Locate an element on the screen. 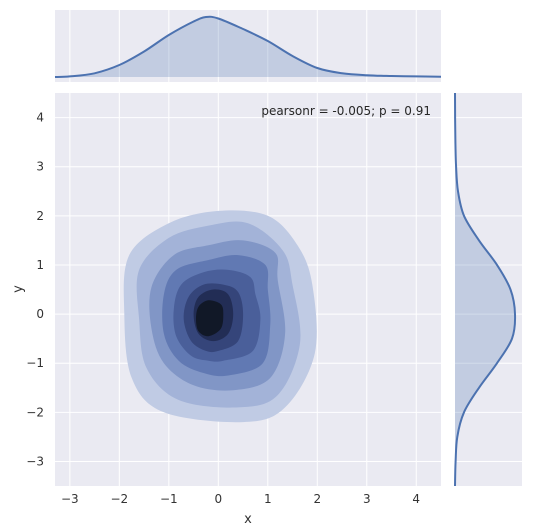 This screenshot has width=538, height=528. top-marginal-grid is located at coordinates (243, 46).